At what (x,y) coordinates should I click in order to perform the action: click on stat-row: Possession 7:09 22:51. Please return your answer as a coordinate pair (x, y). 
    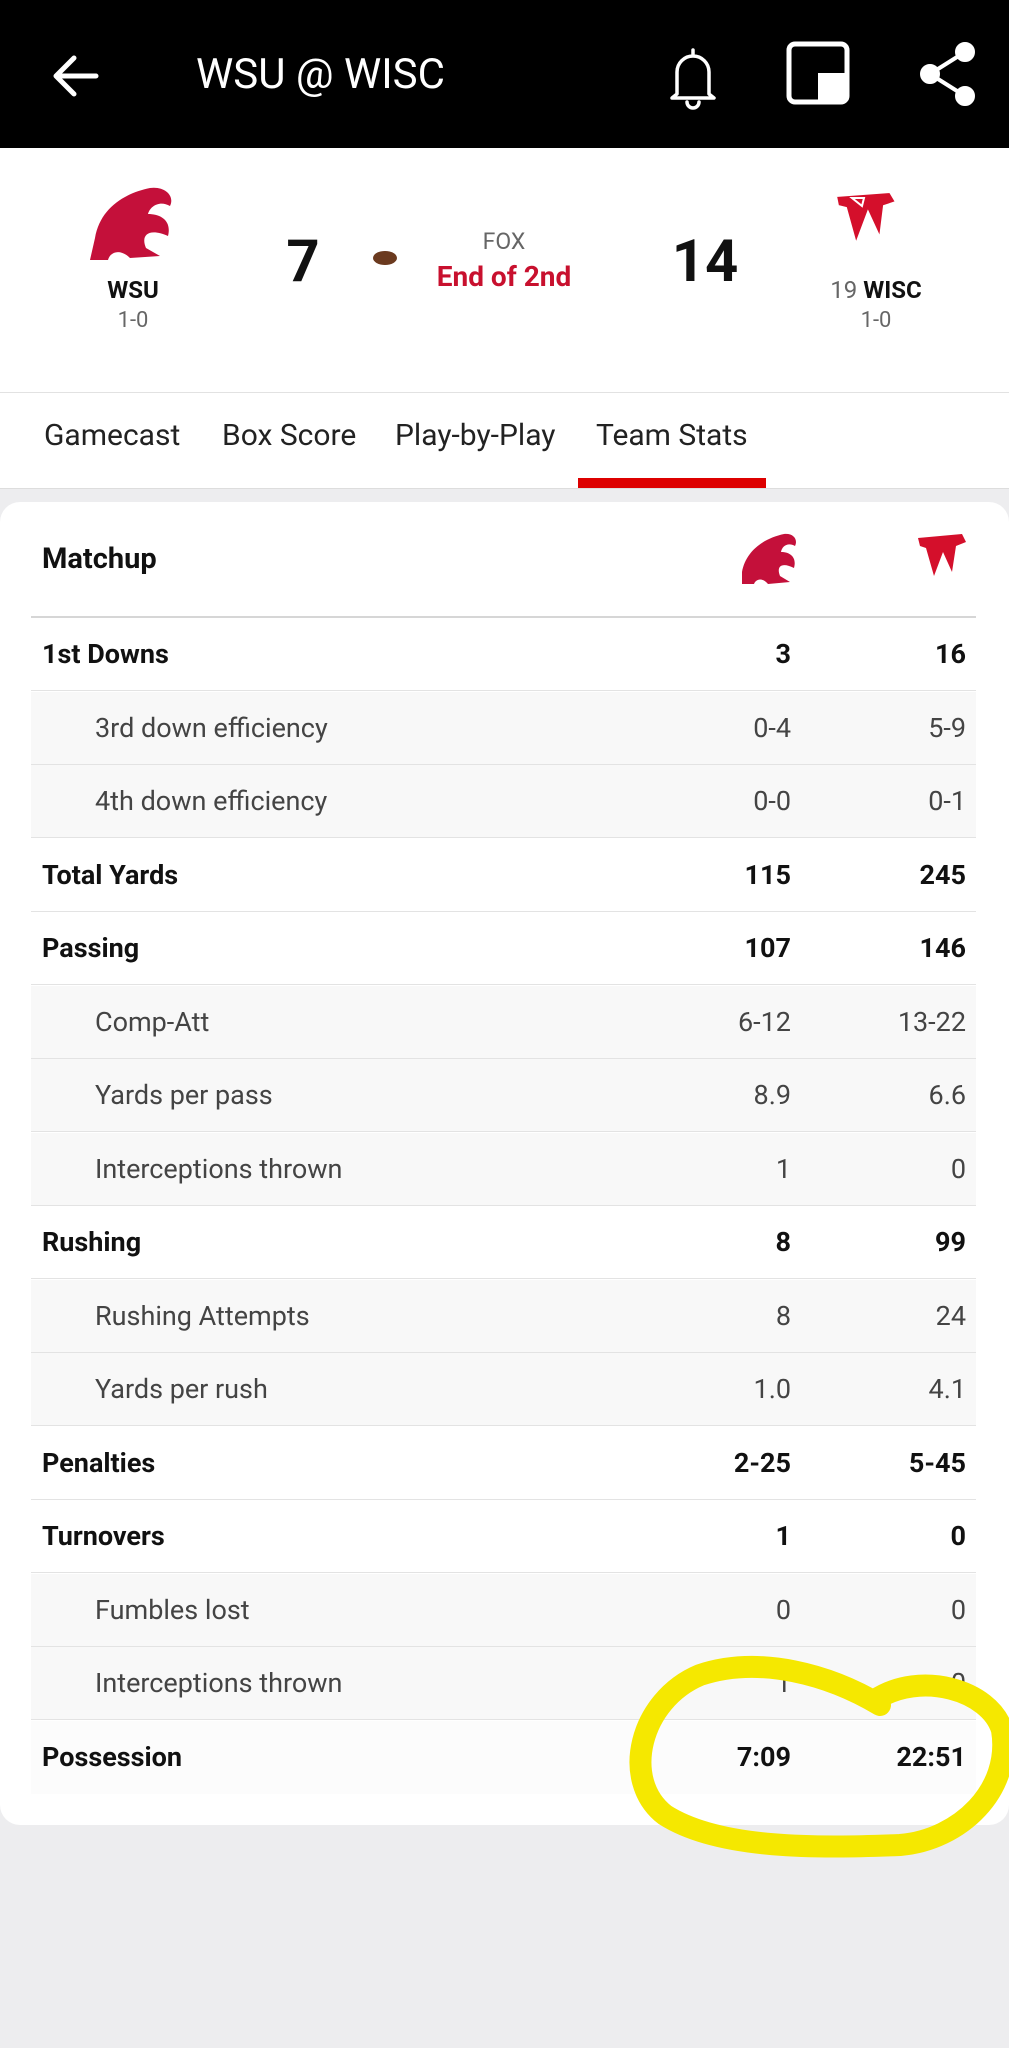
    Looking at the image, I should click on (503, 1757).